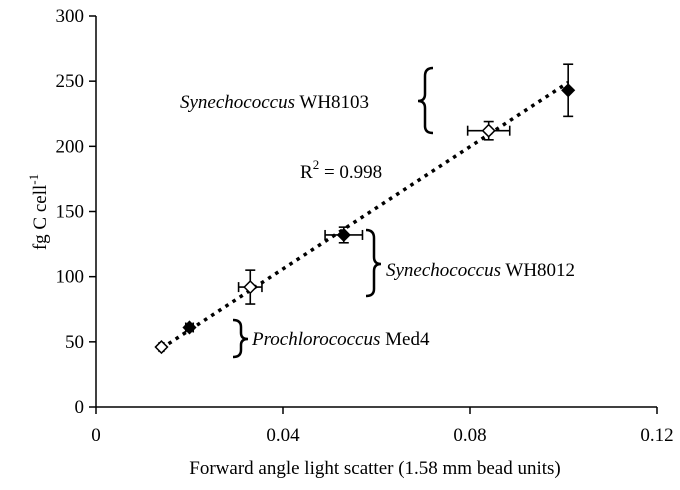  What do you see at coordinates (70, 277) in the screenshot?
I see `y-tick-label: 100` at bounding box center [70, 277].